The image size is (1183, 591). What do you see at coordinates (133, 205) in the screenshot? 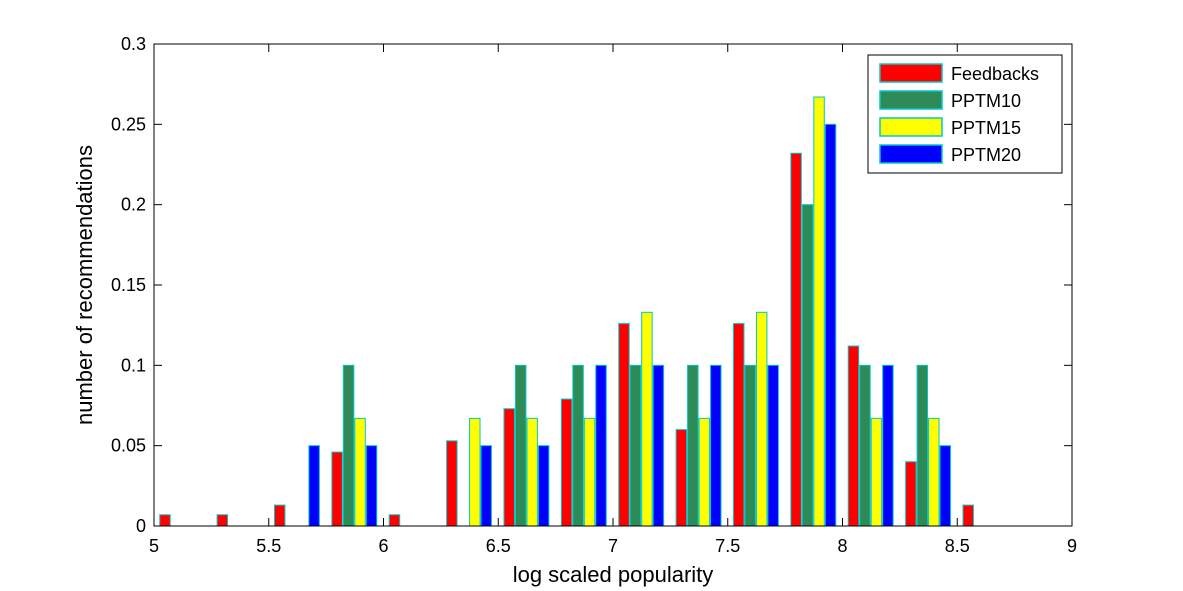
I see `y-tick-label: 0.2` at bounding box center [133, 205].